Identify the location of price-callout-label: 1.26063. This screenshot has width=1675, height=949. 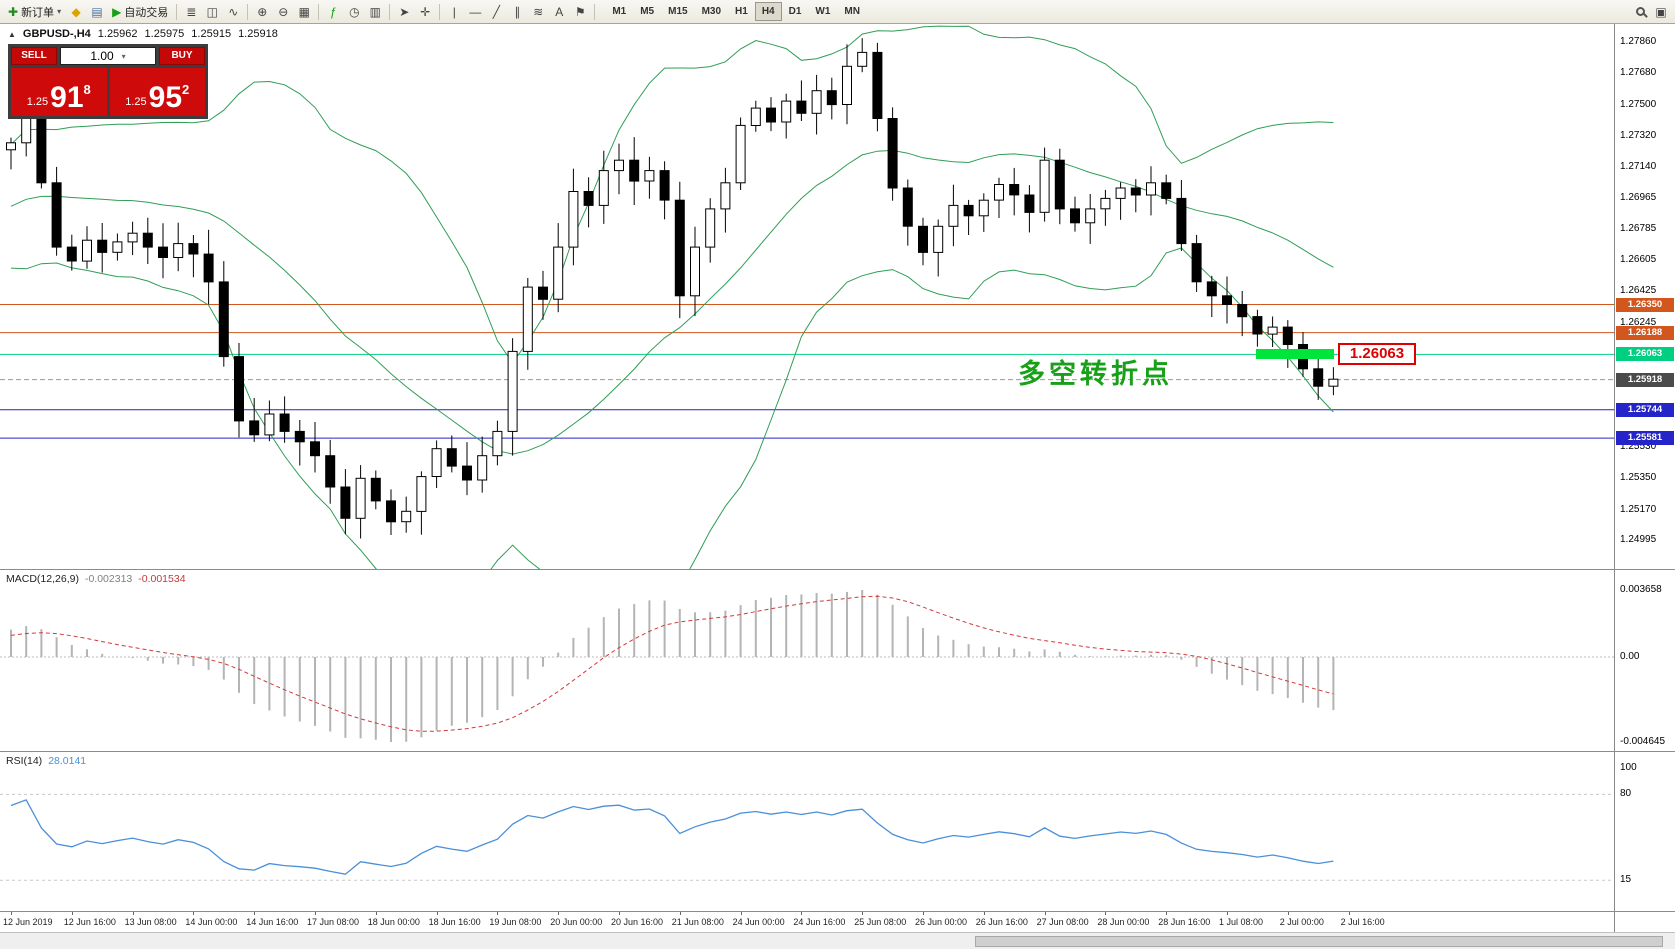
(1377, 354).